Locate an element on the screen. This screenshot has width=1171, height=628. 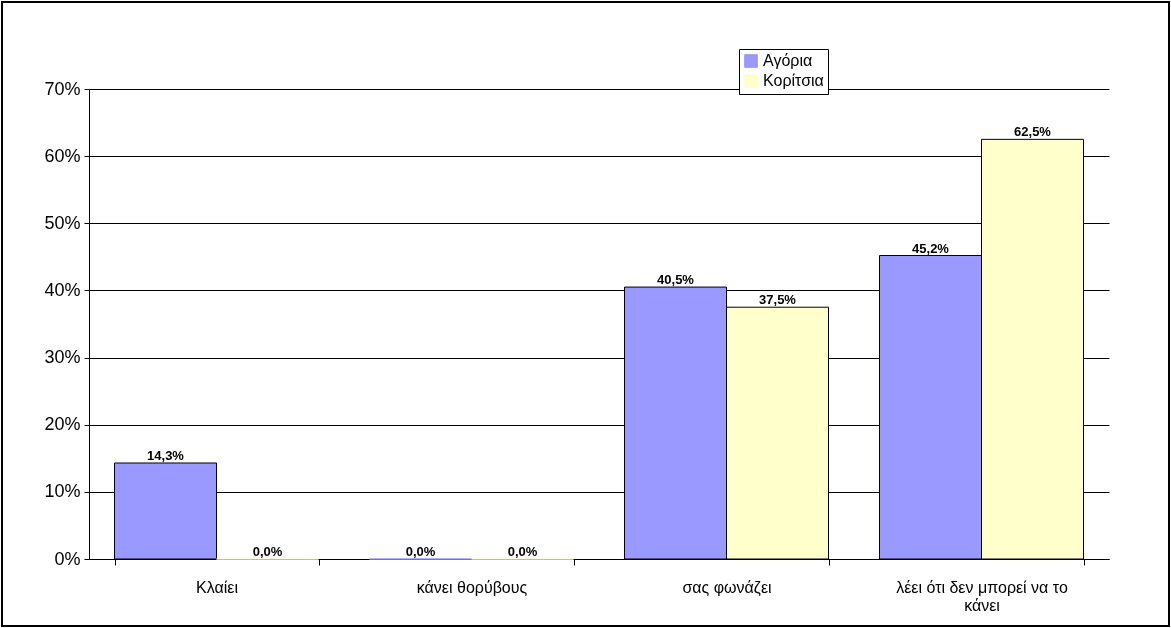
legend-label: Κορίτσια is located at coordinates (793, 80).